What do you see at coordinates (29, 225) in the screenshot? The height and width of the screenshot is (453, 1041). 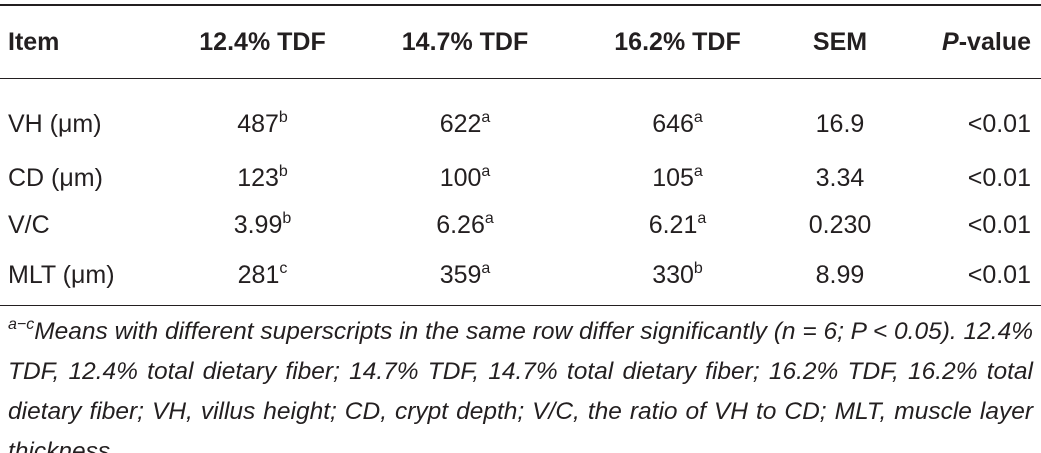 I see `row-label: V/C` at bounding box center [29, 225].